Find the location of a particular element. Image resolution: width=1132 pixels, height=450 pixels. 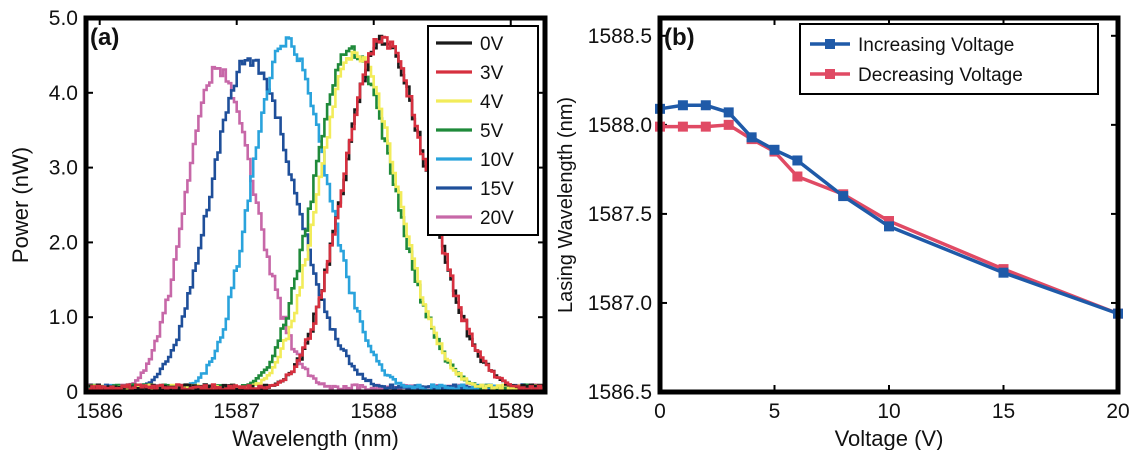

panel-b-legend-box is located at coordinates (949, 59).